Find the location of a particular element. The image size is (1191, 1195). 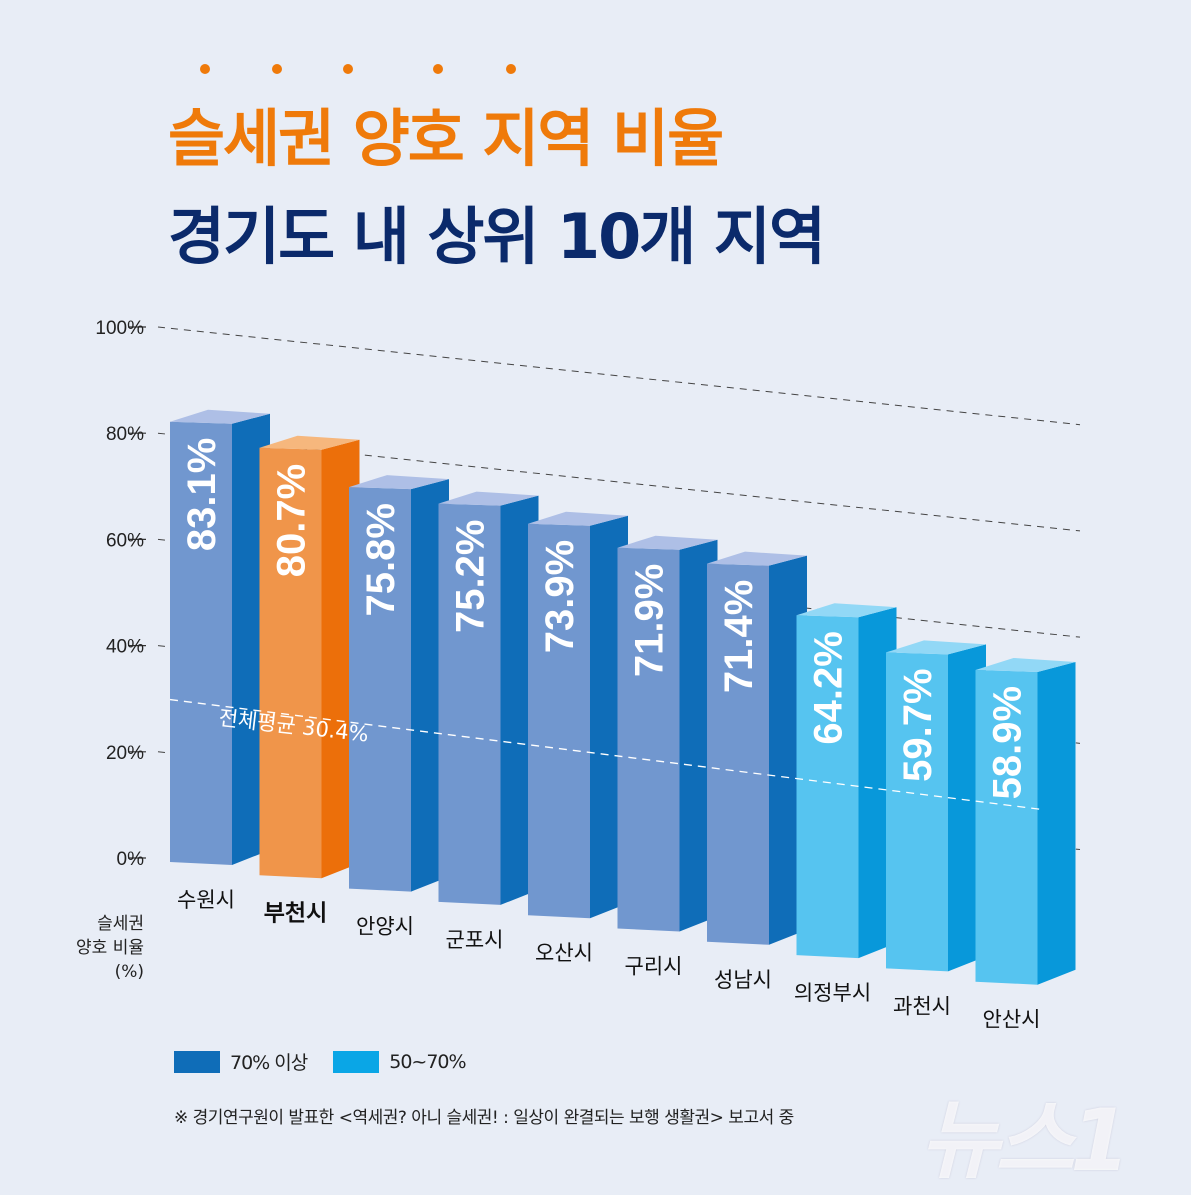

title-line-1: 슬세권 양호 지역 비율 is located at coordinates (446, 138).